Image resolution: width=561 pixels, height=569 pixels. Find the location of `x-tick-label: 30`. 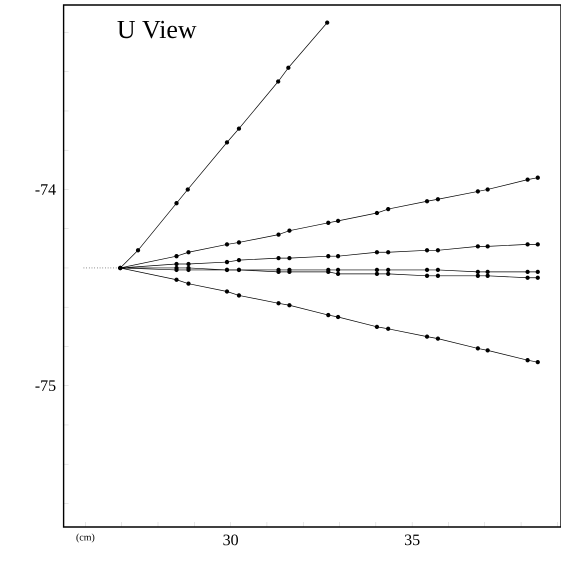

x-tick-label: 30 is located at coordinates (230, 540).